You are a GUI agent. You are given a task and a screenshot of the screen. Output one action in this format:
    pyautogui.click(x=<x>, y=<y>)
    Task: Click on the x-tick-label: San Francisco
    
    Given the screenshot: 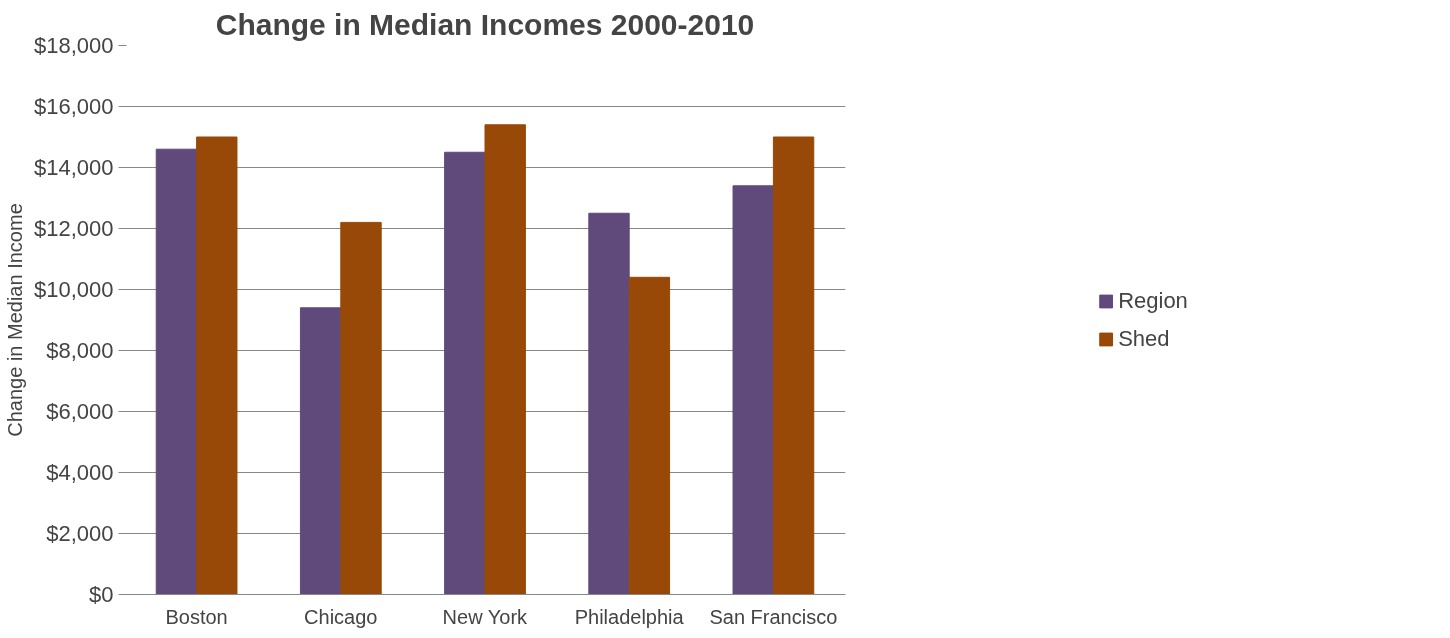 What is the action you would take?
    pyautogui.click(x=773, y=616)
    